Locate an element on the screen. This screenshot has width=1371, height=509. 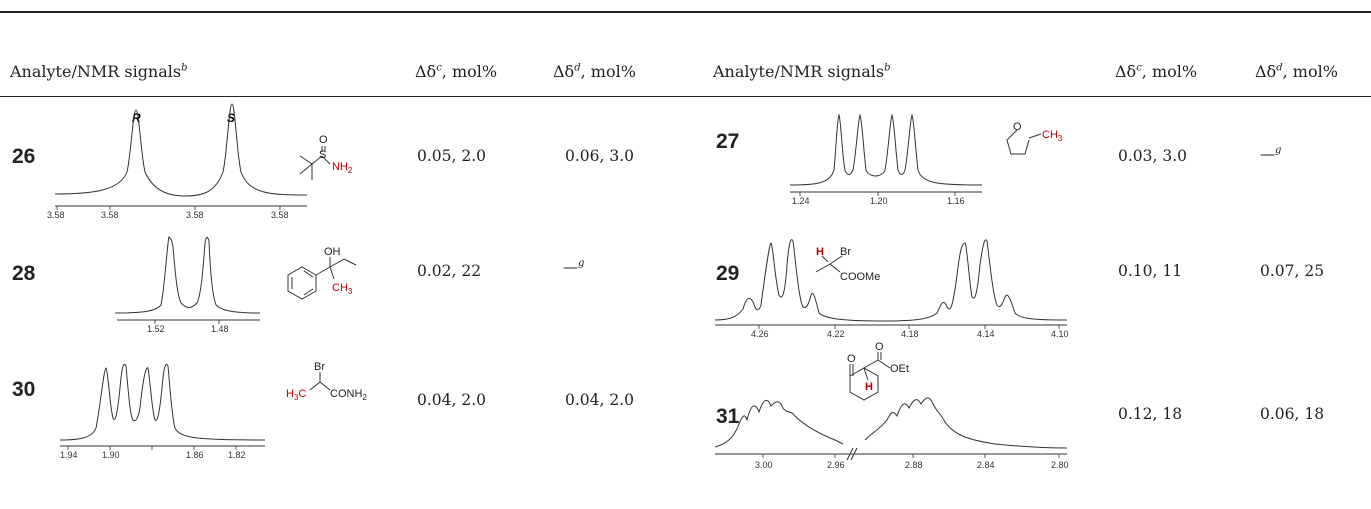
molecule-31: O O OEt H is located at coordinates (878, 371).